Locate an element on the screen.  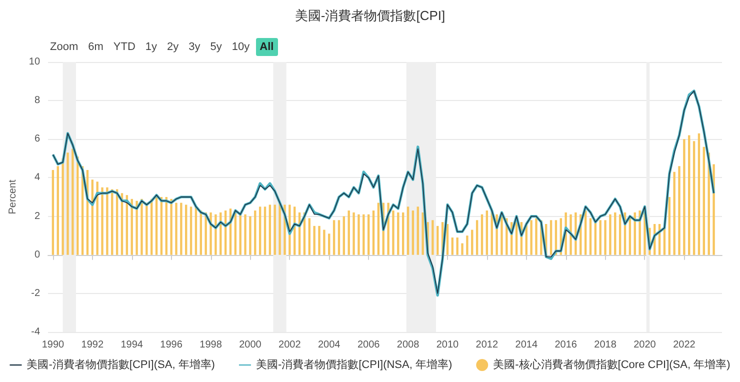
text: 1y is located at coordinates (151, 47).